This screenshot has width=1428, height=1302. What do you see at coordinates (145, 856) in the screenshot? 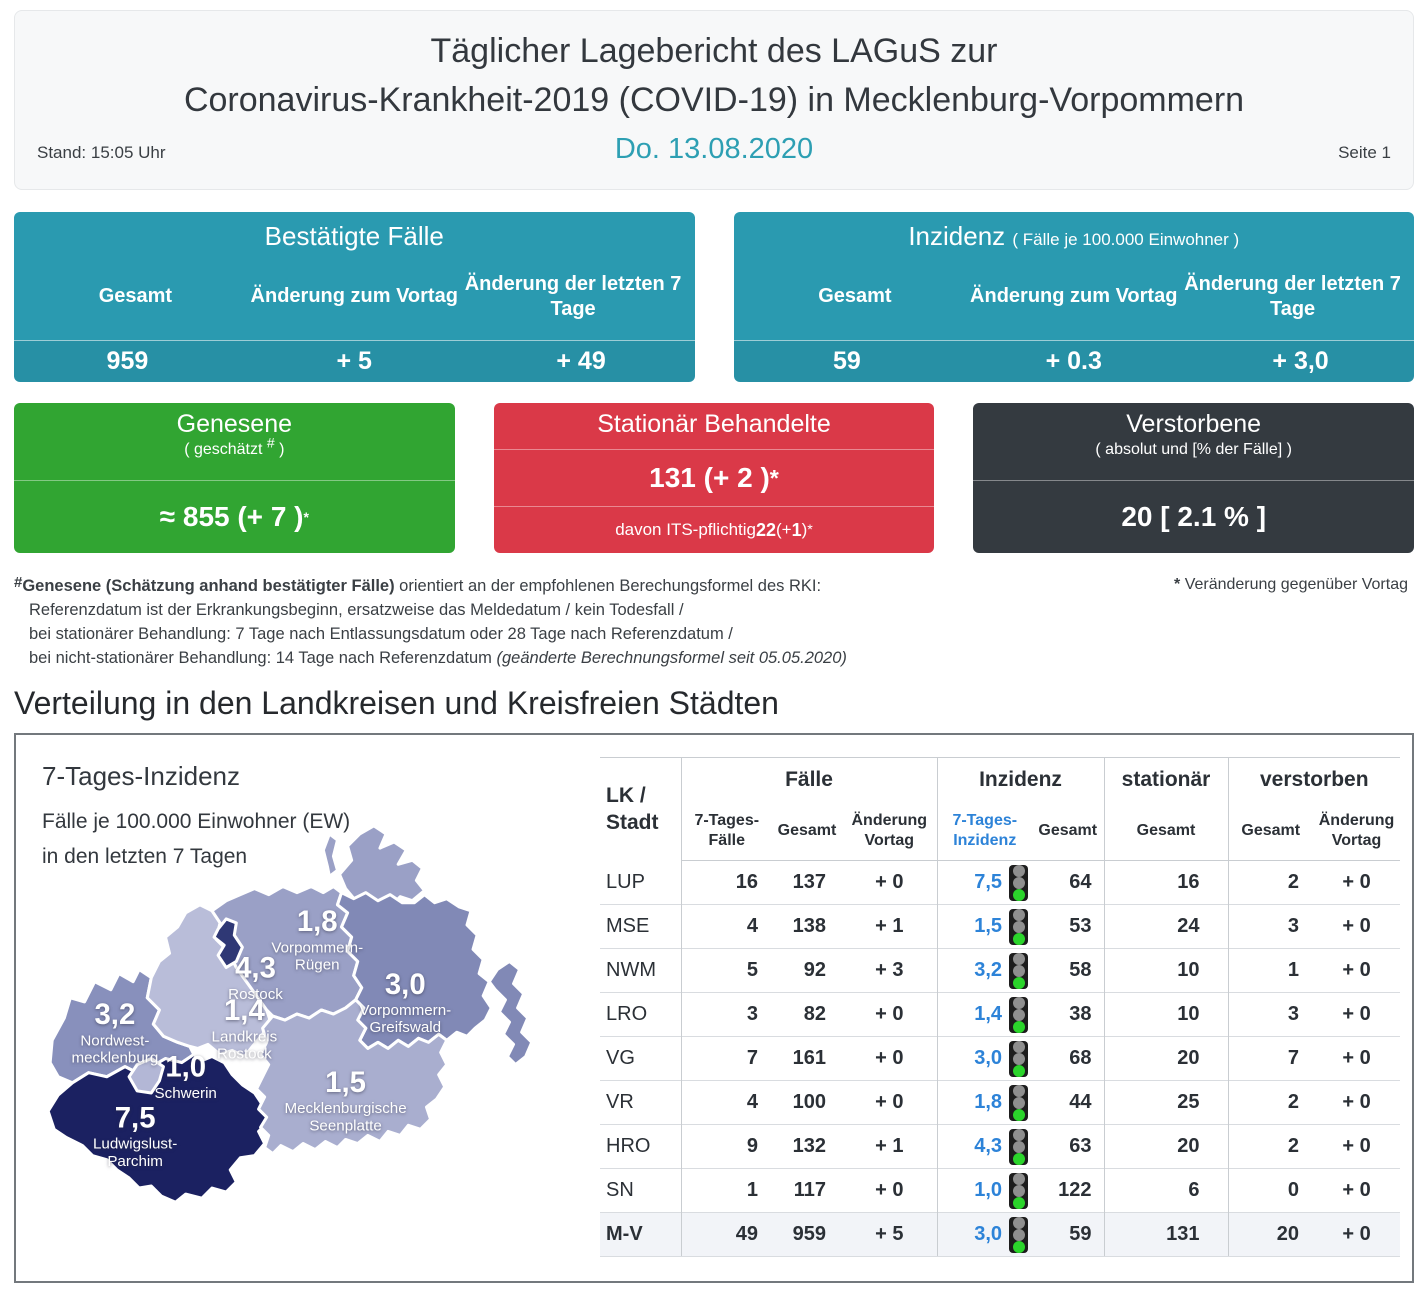
I see `map-subtitle-2: in den letzten 7 Tagen` at bounding box center [145, 856].